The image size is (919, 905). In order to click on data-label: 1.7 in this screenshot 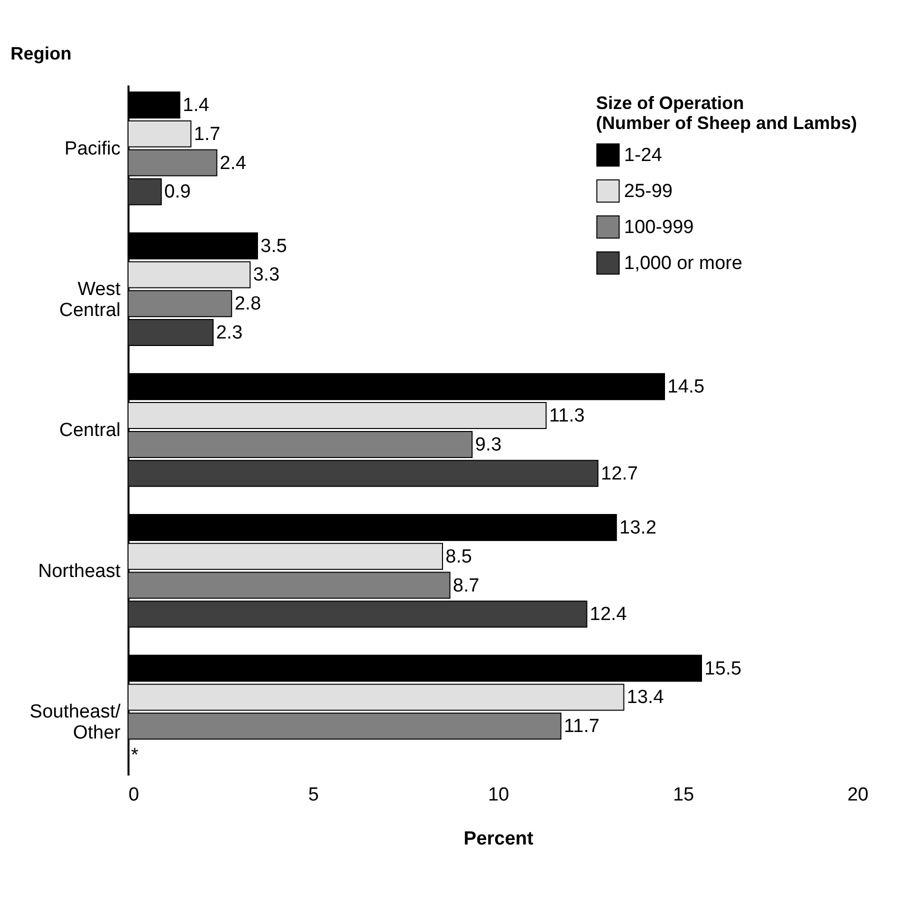, I will do `click(207, 134)`.